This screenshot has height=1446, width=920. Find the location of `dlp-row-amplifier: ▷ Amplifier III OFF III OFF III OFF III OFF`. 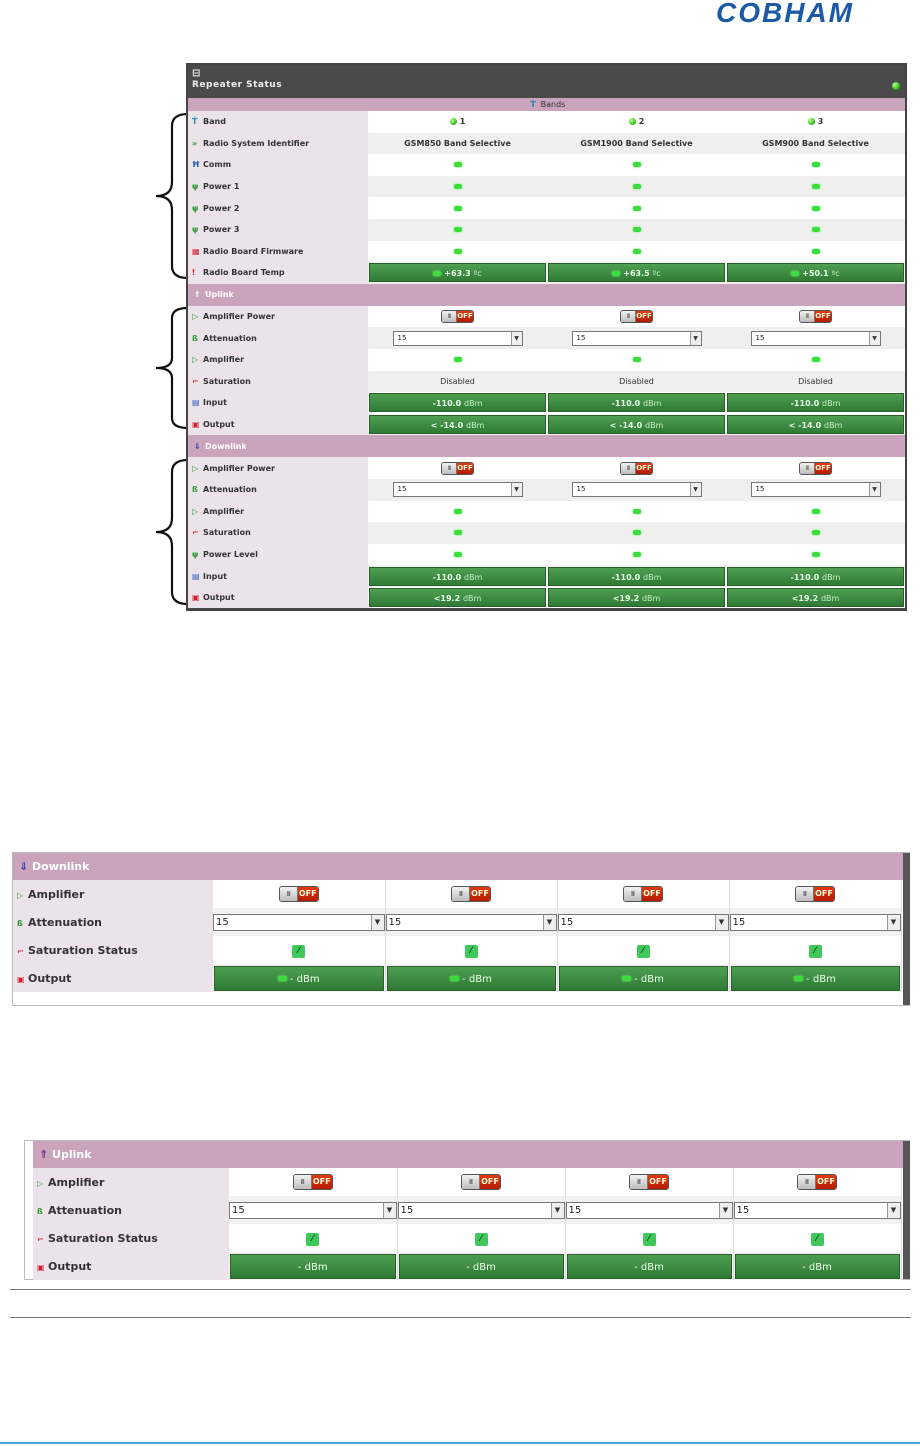

dlp-row-amplifier: ▷ Amplifier III OFF III OFF III OFF III OFF is located at coordinates (457, 894).